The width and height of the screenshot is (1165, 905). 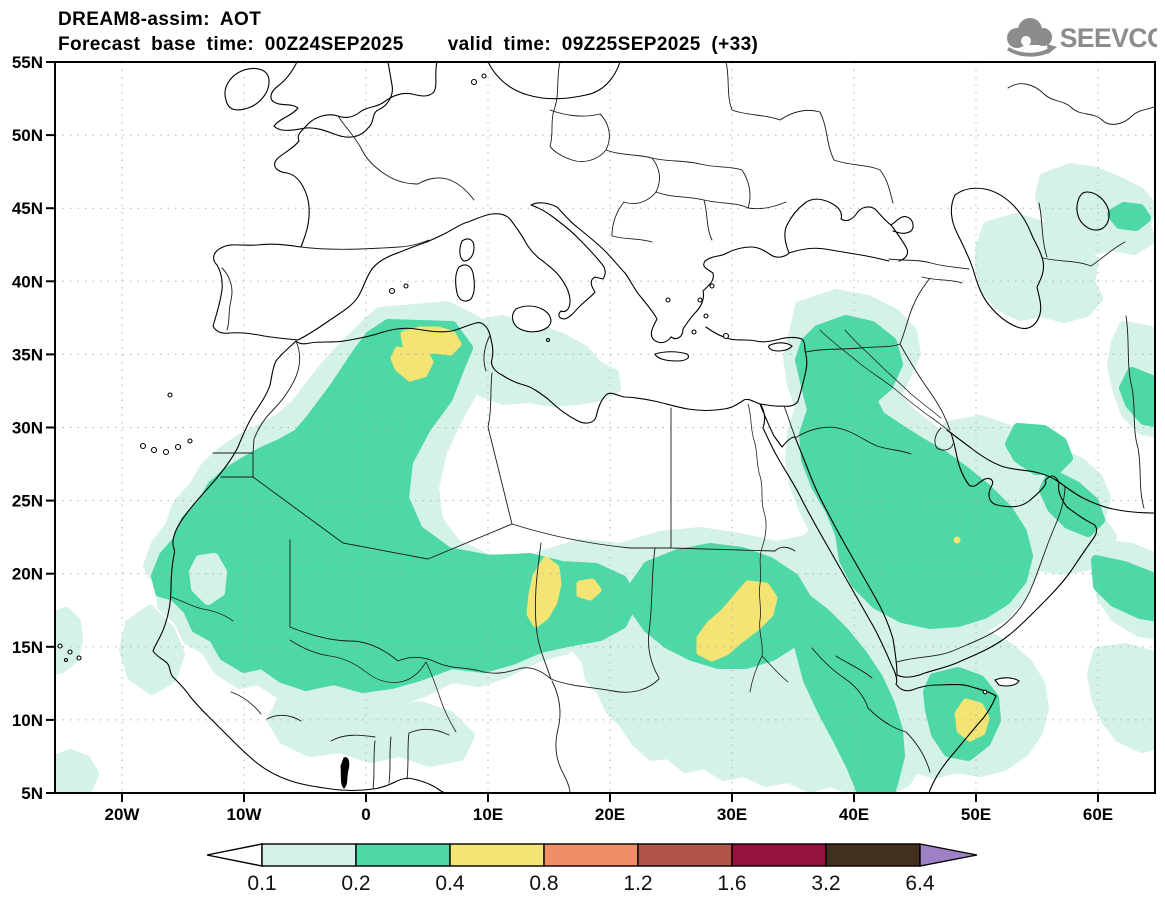 What do you see at coordinates (261, 883) in the screenshot?
I see `legend-value-label: 0.1` at bounding box center [261, 883].